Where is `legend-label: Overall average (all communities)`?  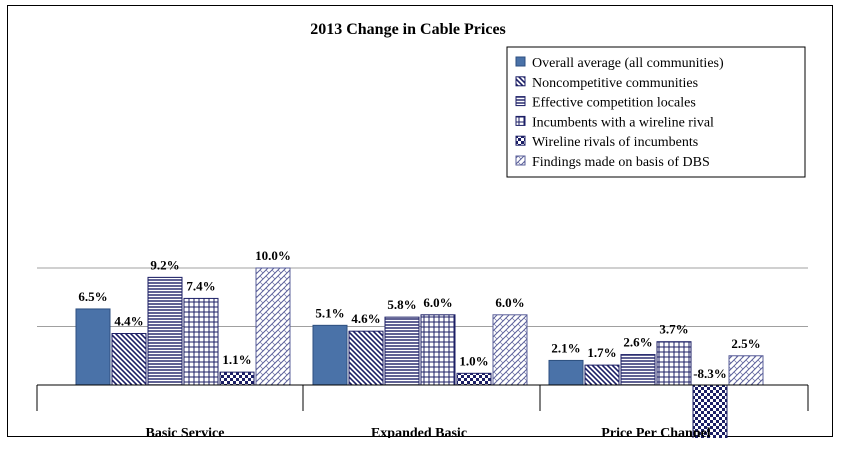
legend-label: Overall average (all communities) is located at coordinates (628, 63).